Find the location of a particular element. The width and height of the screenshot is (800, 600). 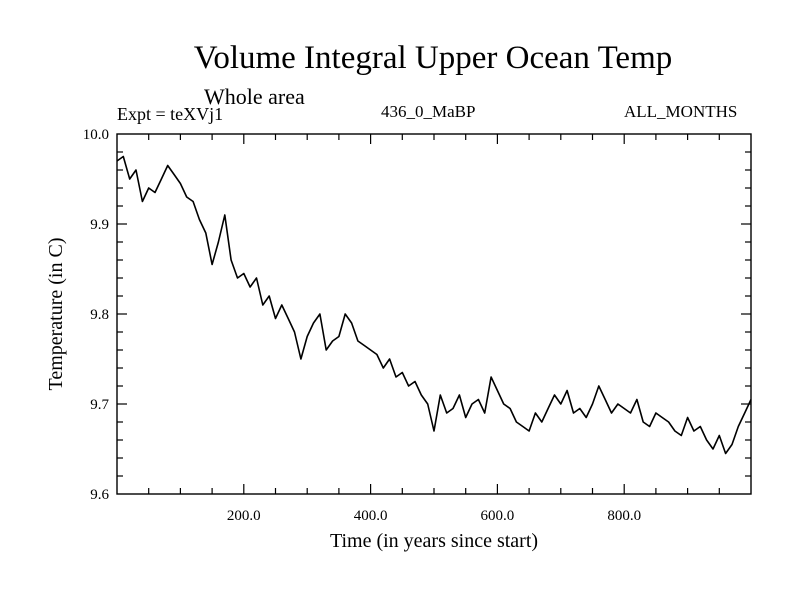

experiment-label: Expt = teXVj1 is located at coordinates (170, 114).